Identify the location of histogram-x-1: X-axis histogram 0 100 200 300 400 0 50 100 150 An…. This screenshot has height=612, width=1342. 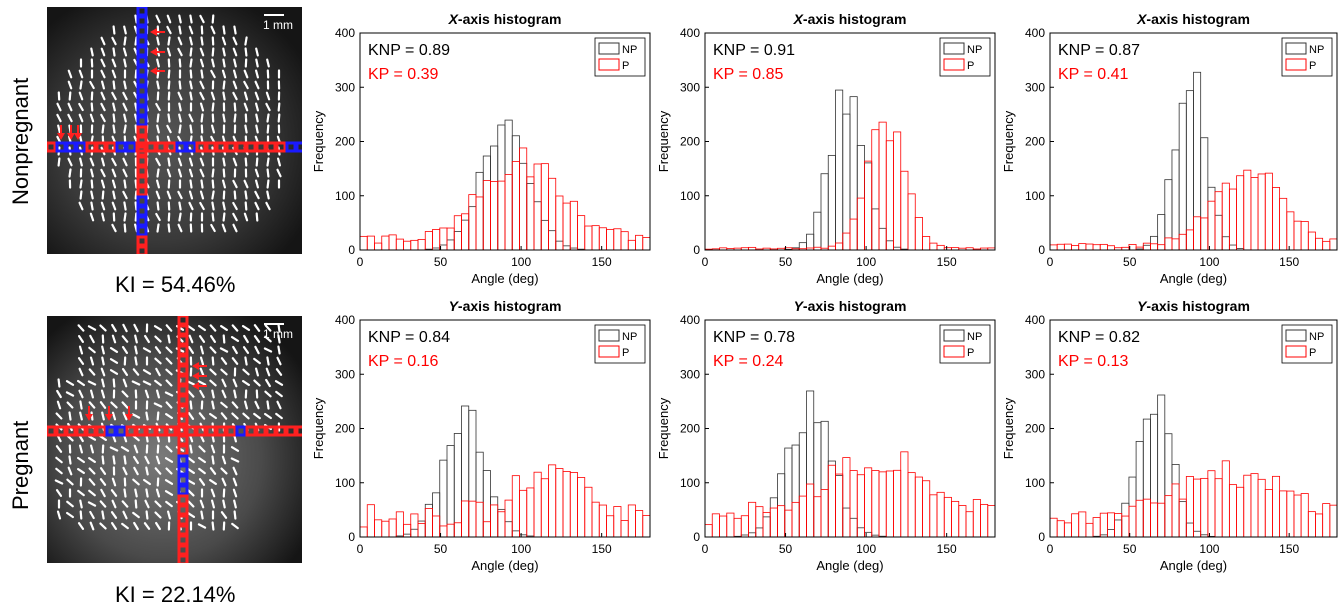
(480, 152).